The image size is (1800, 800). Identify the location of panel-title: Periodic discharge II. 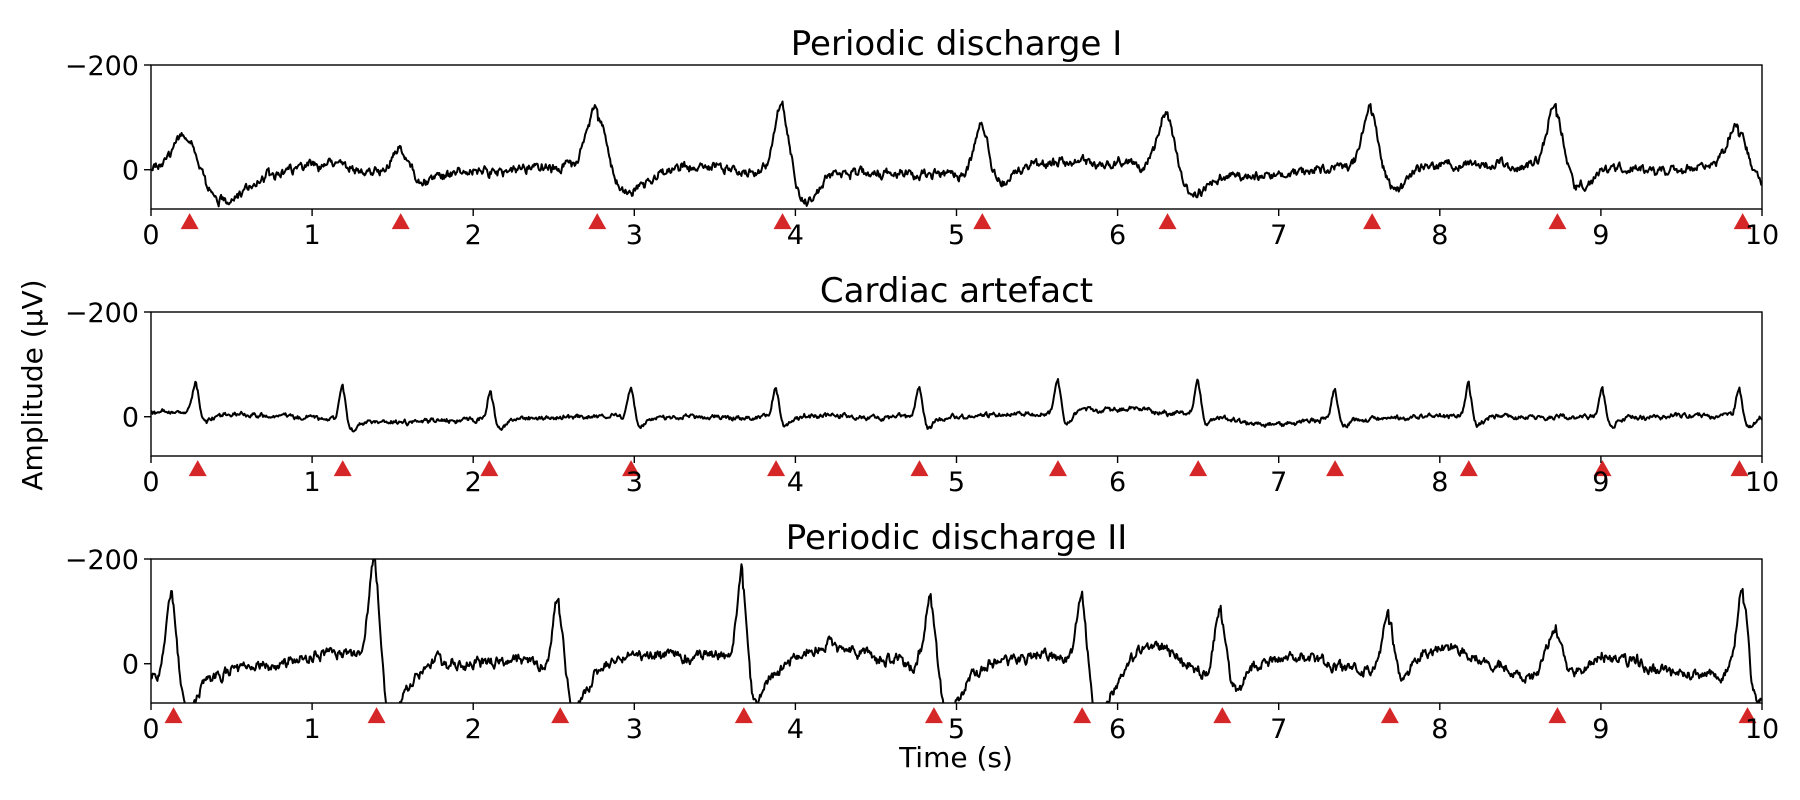
(957, 538).